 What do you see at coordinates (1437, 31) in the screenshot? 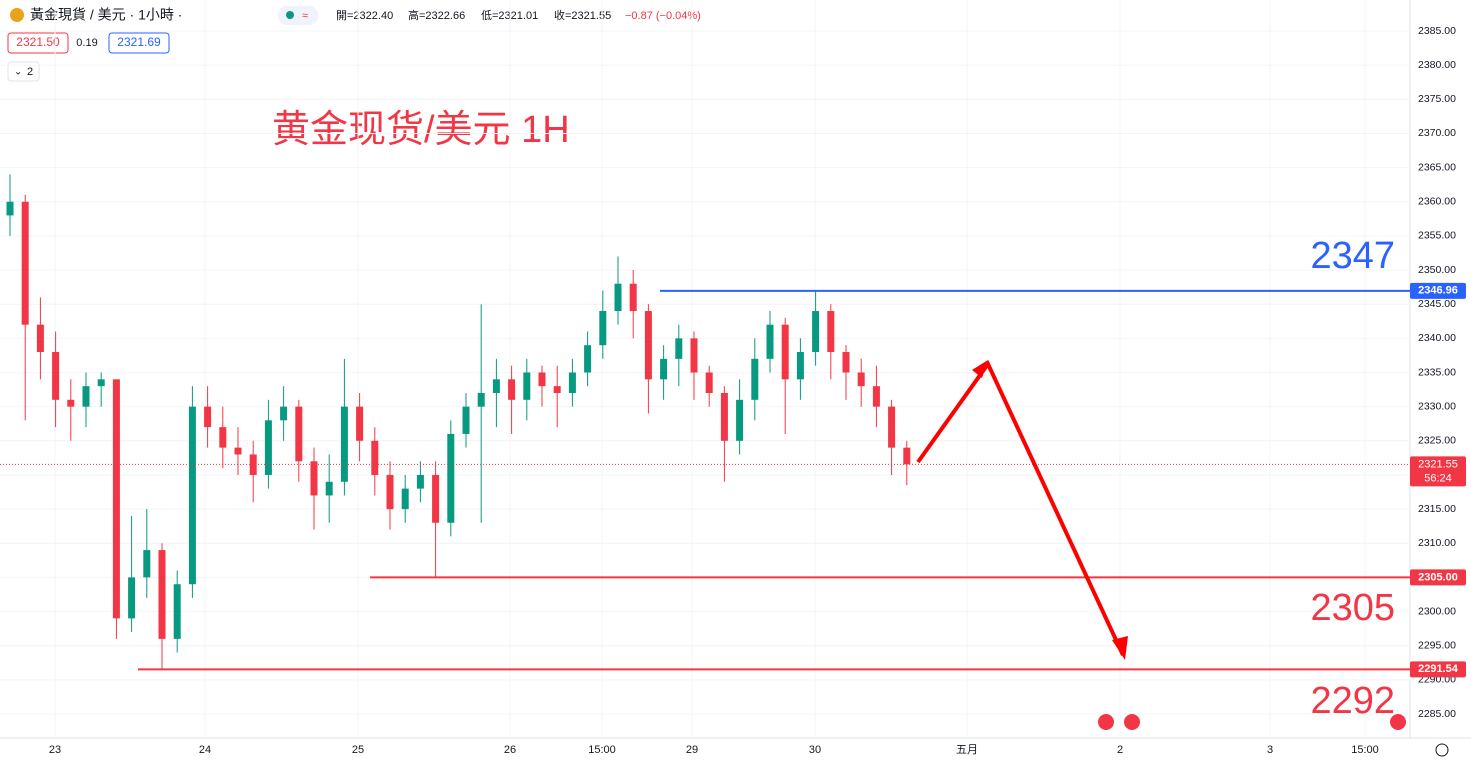
I see `y-tick-label: 2385.00` at bounding box center [1437, 31].